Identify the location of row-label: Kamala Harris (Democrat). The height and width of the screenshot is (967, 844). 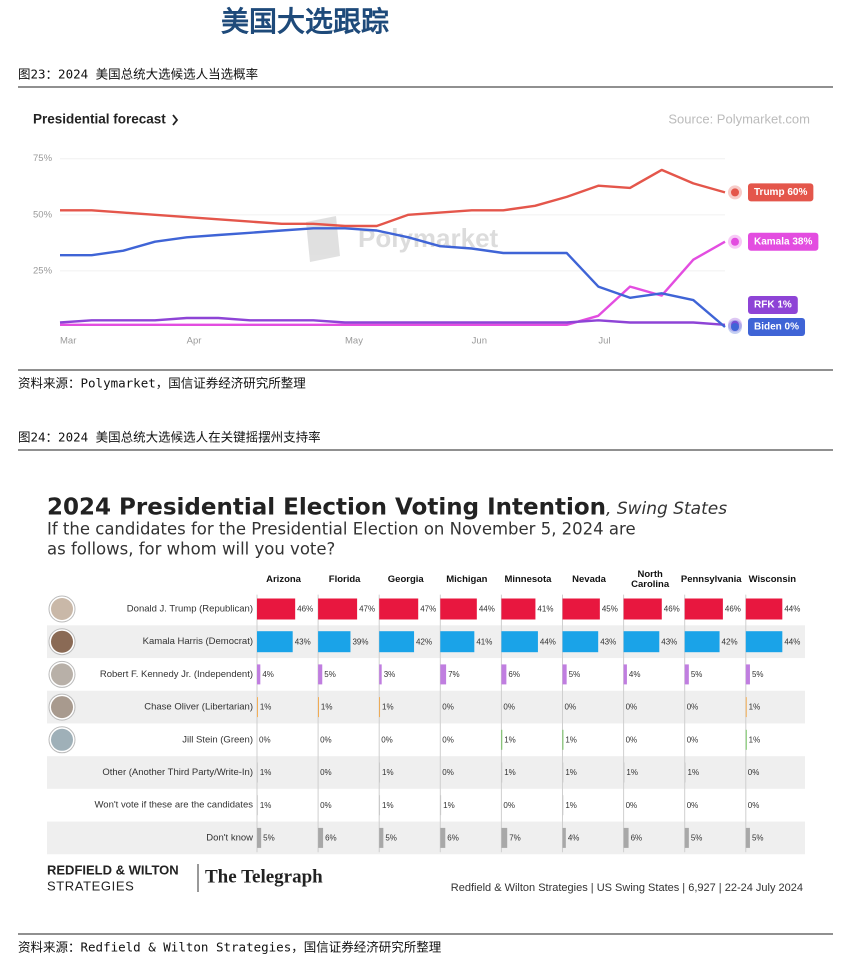
(198, 641).